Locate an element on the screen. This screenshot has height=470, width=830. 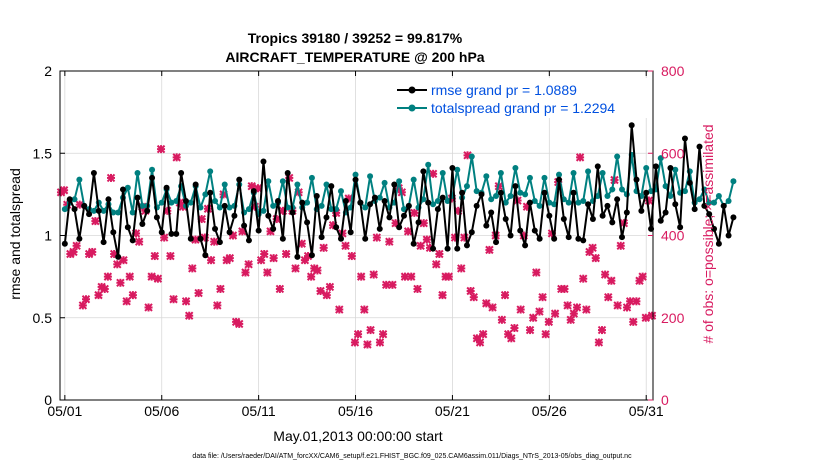
legend-rmse-label: rmse grand pr = 1.0889 is located at coordinates (504, 90).